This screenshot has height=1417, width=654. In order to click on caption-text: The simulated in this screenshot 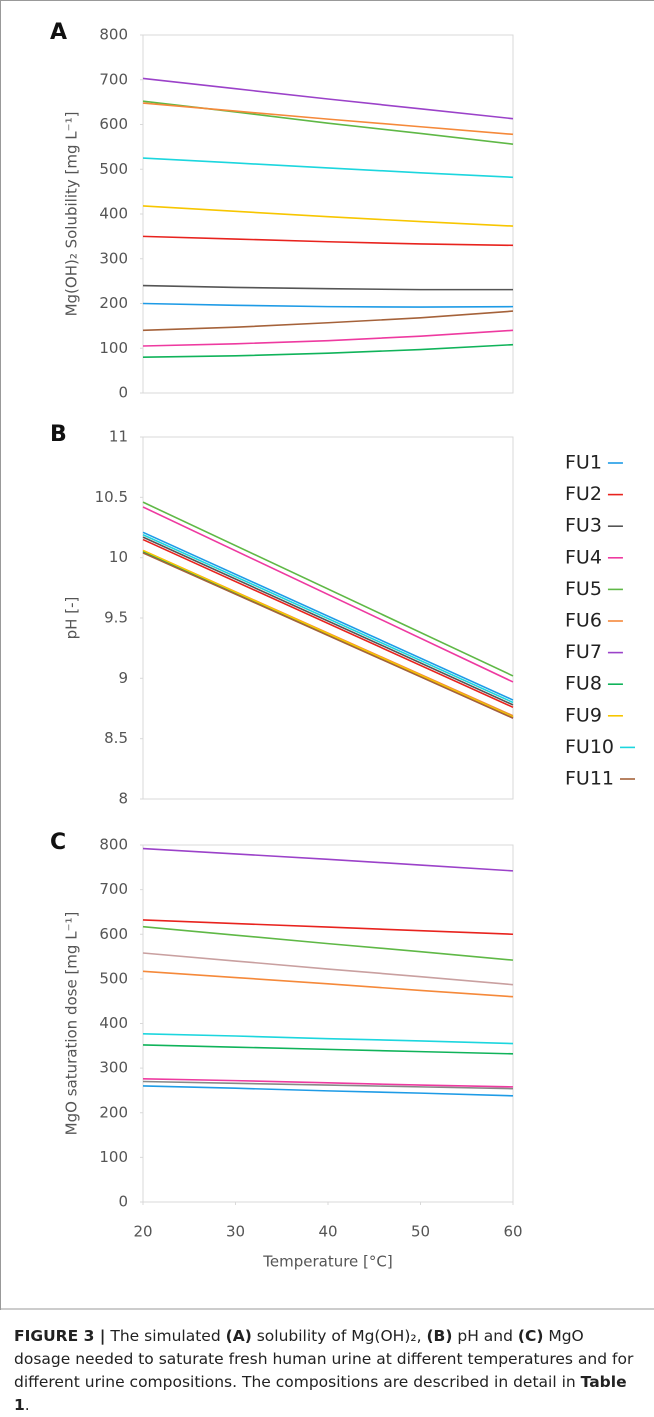, I will do `click(165, 1336)`.